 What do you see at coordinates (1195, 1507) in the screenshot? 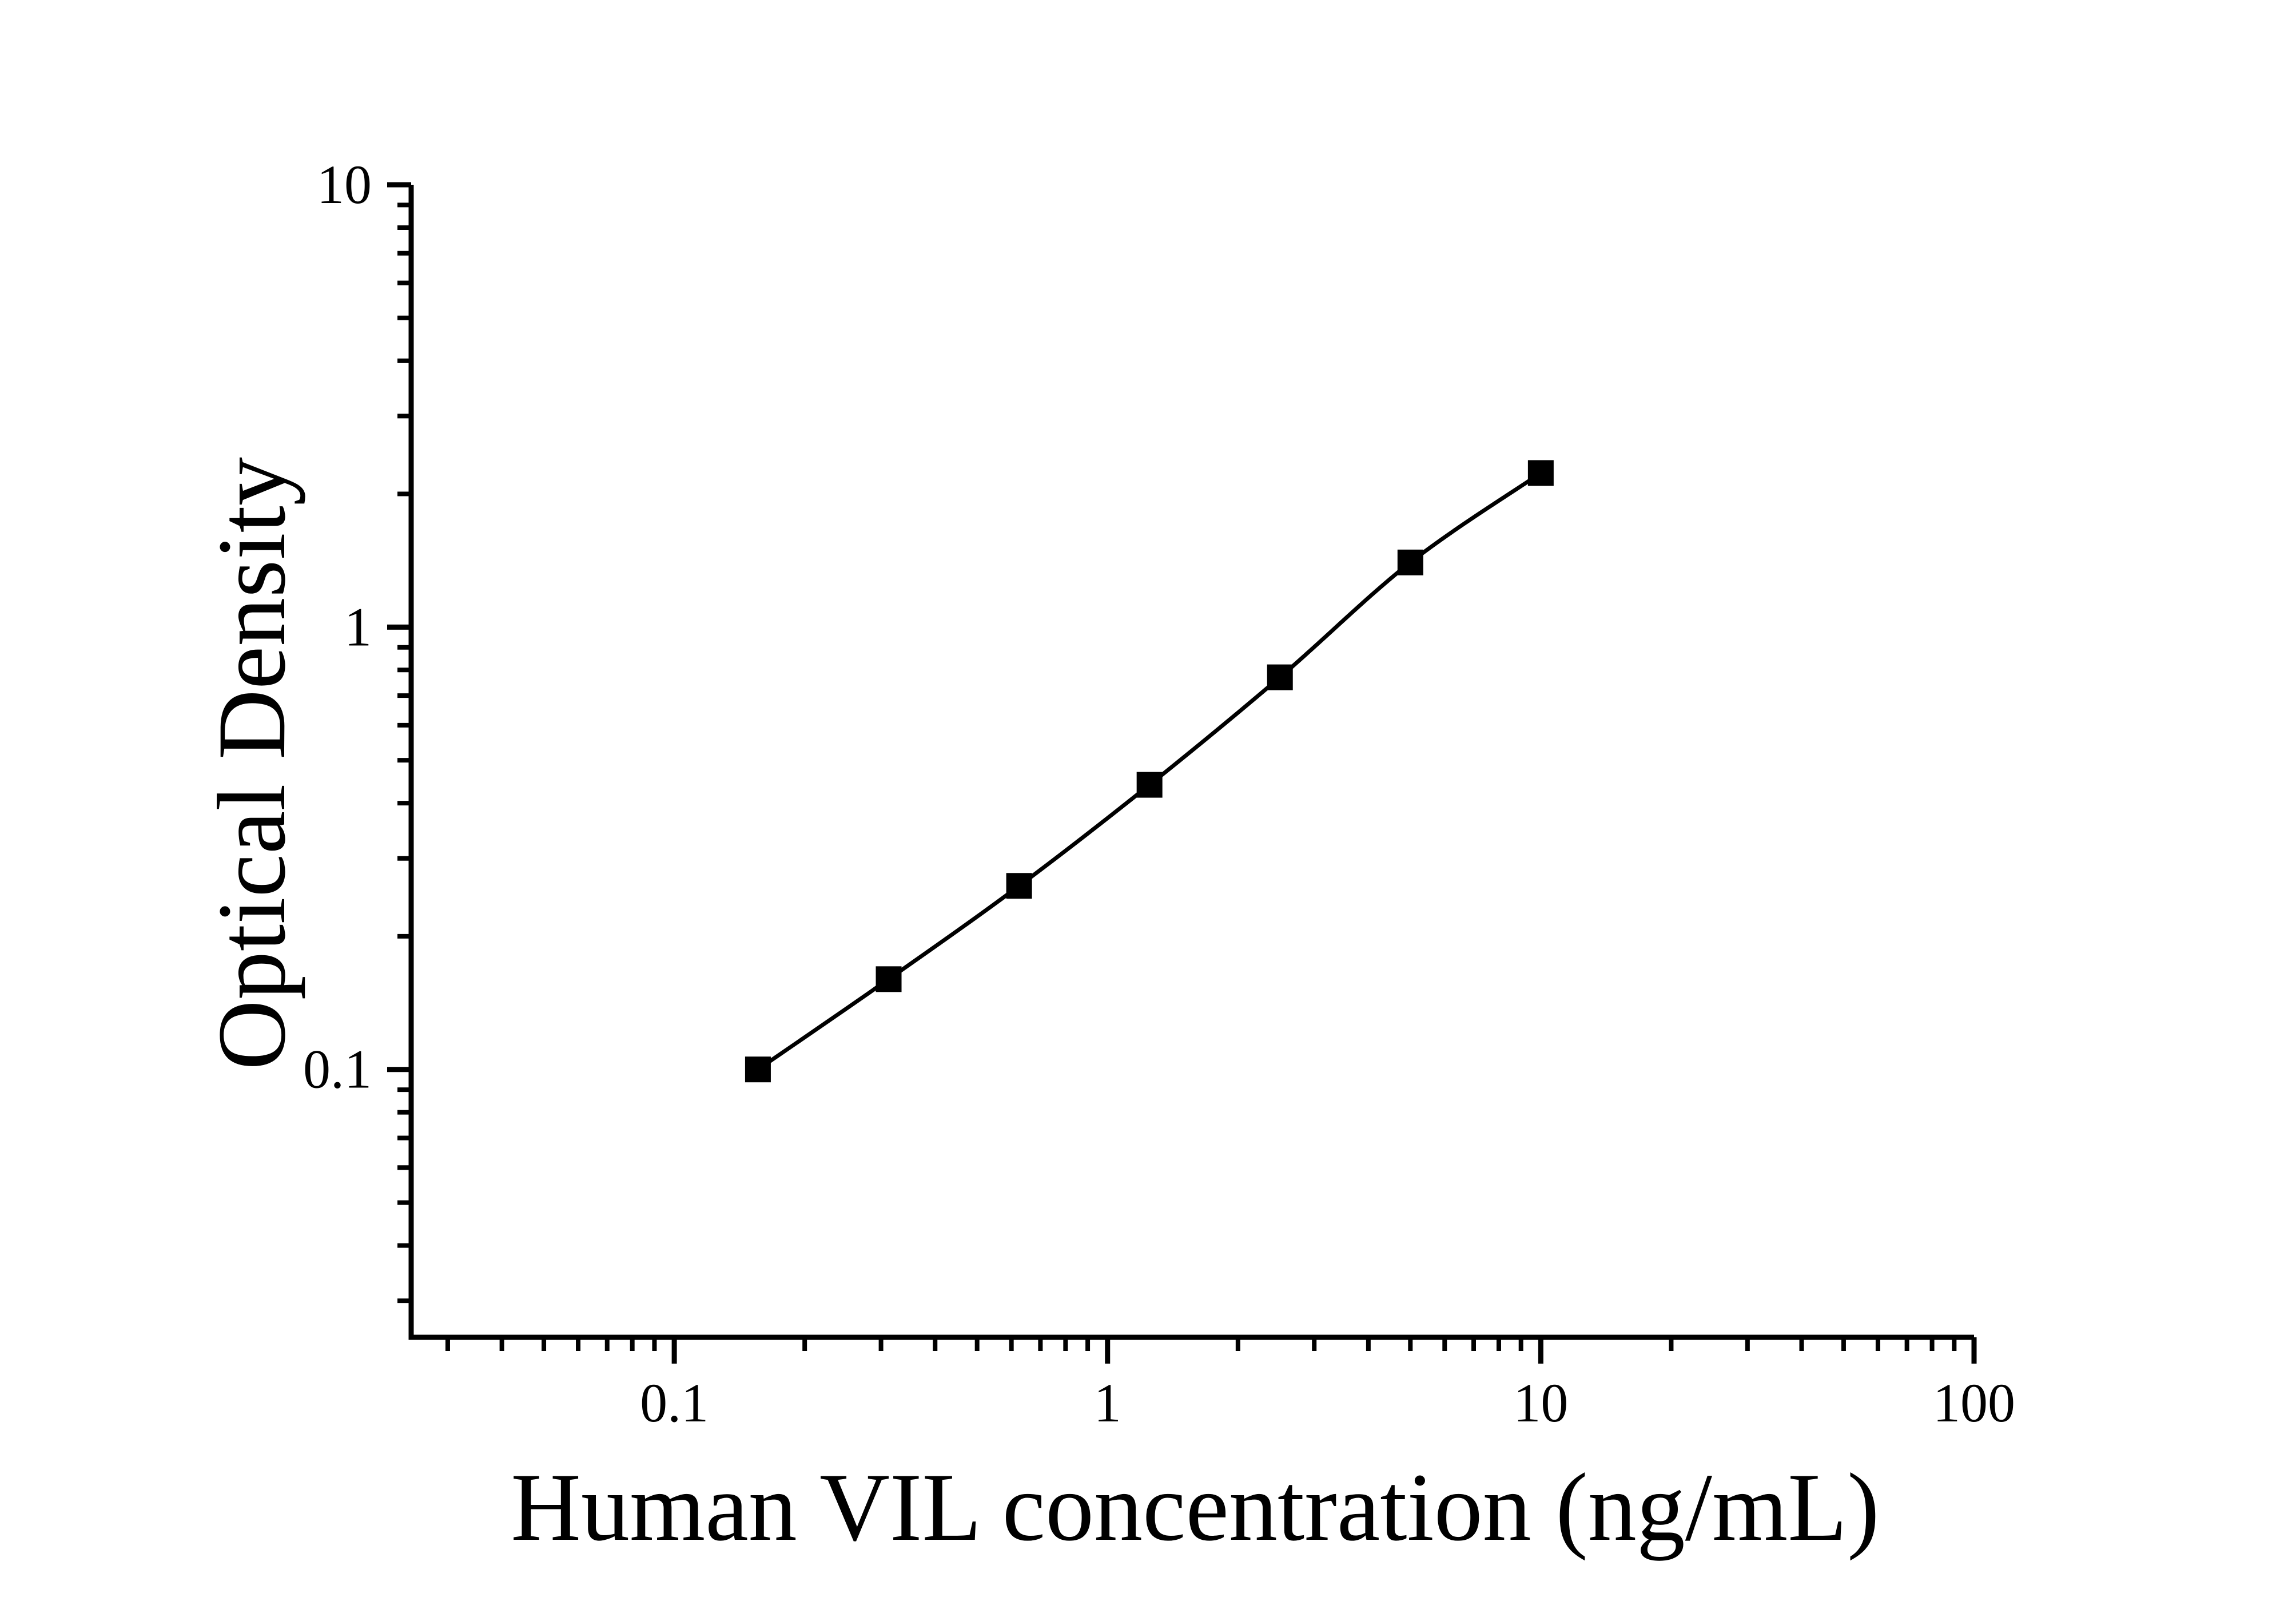
I see `x-axis-title: Human VIL concentration (ng/mL)` at bounding box center [1195, 1507].